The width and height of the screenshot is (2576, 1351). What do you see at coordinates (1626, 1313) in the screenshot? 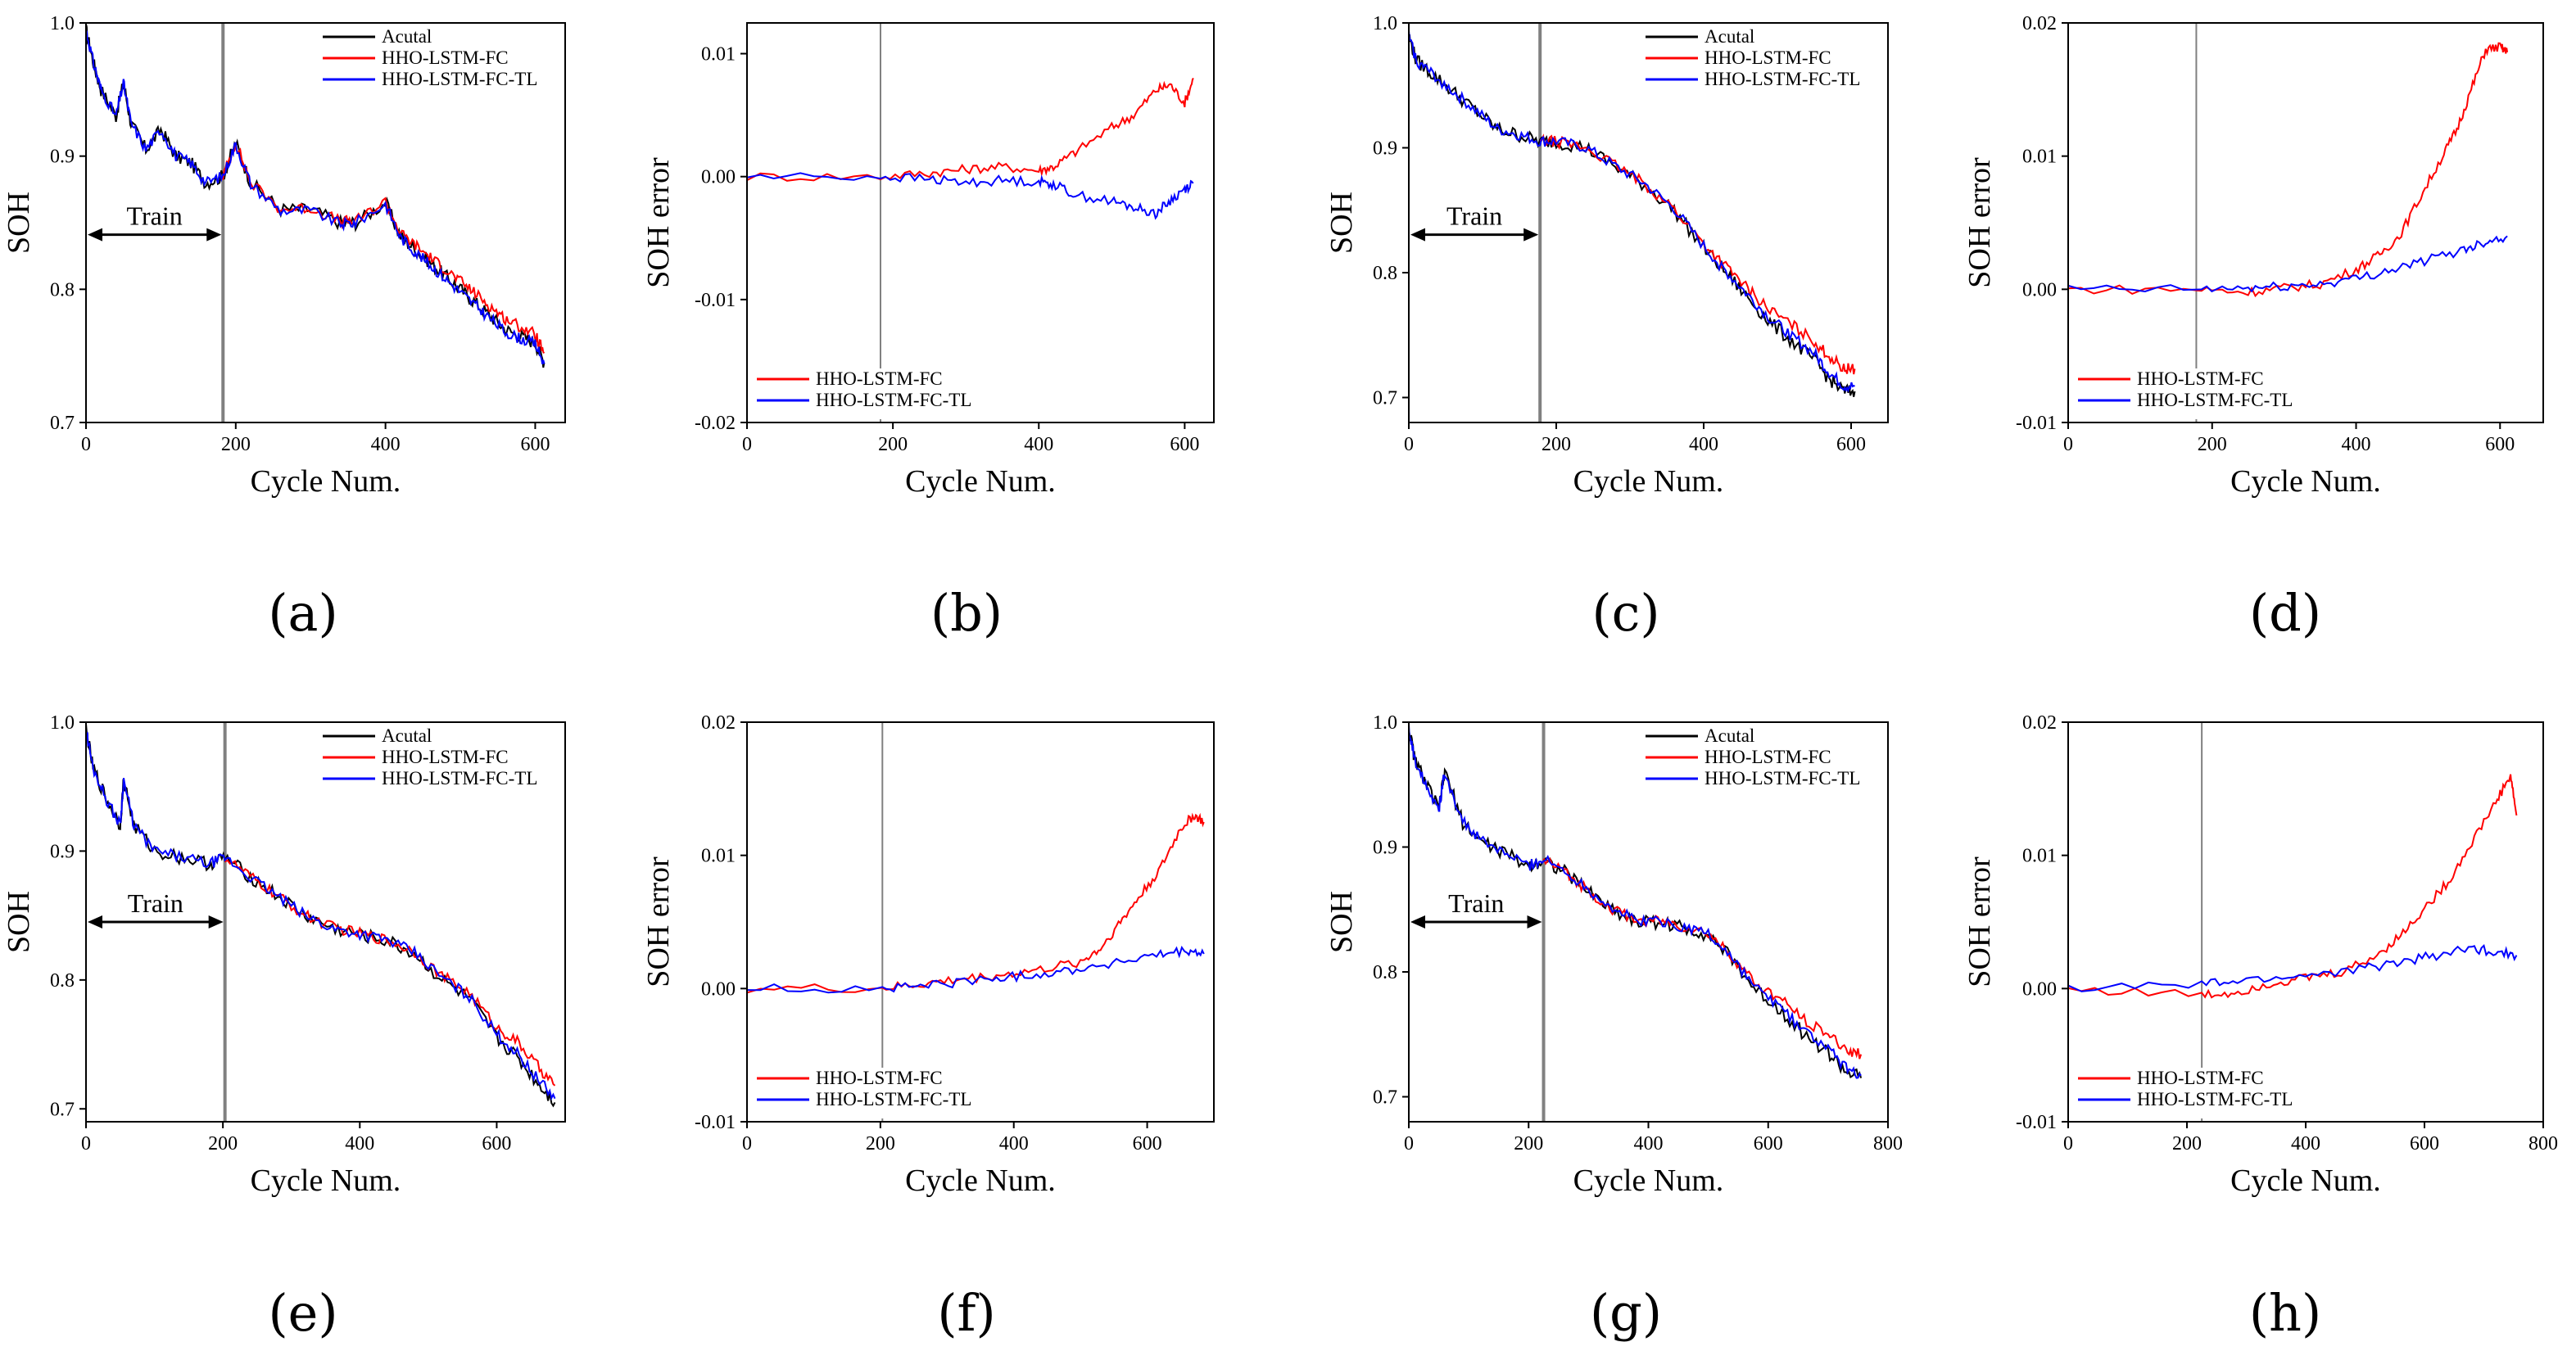
I see `panel-caption: (g)` at bounding box center [1626, 1313].